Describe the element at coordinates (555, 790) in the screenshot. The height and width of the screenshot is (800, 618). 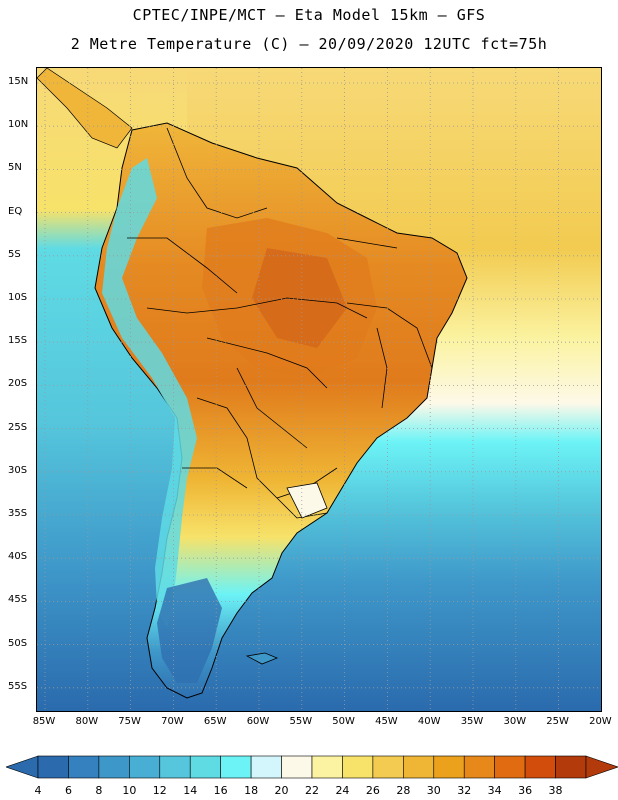
I see `colorbar-level-label: 38` at that location.